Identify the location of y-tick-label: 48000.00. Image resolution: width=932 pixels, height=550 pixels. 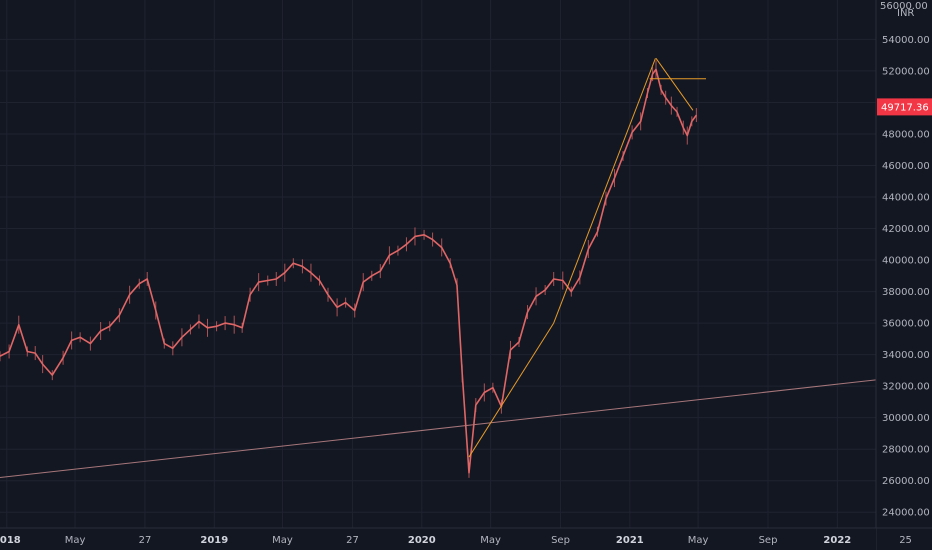
(906, 134).